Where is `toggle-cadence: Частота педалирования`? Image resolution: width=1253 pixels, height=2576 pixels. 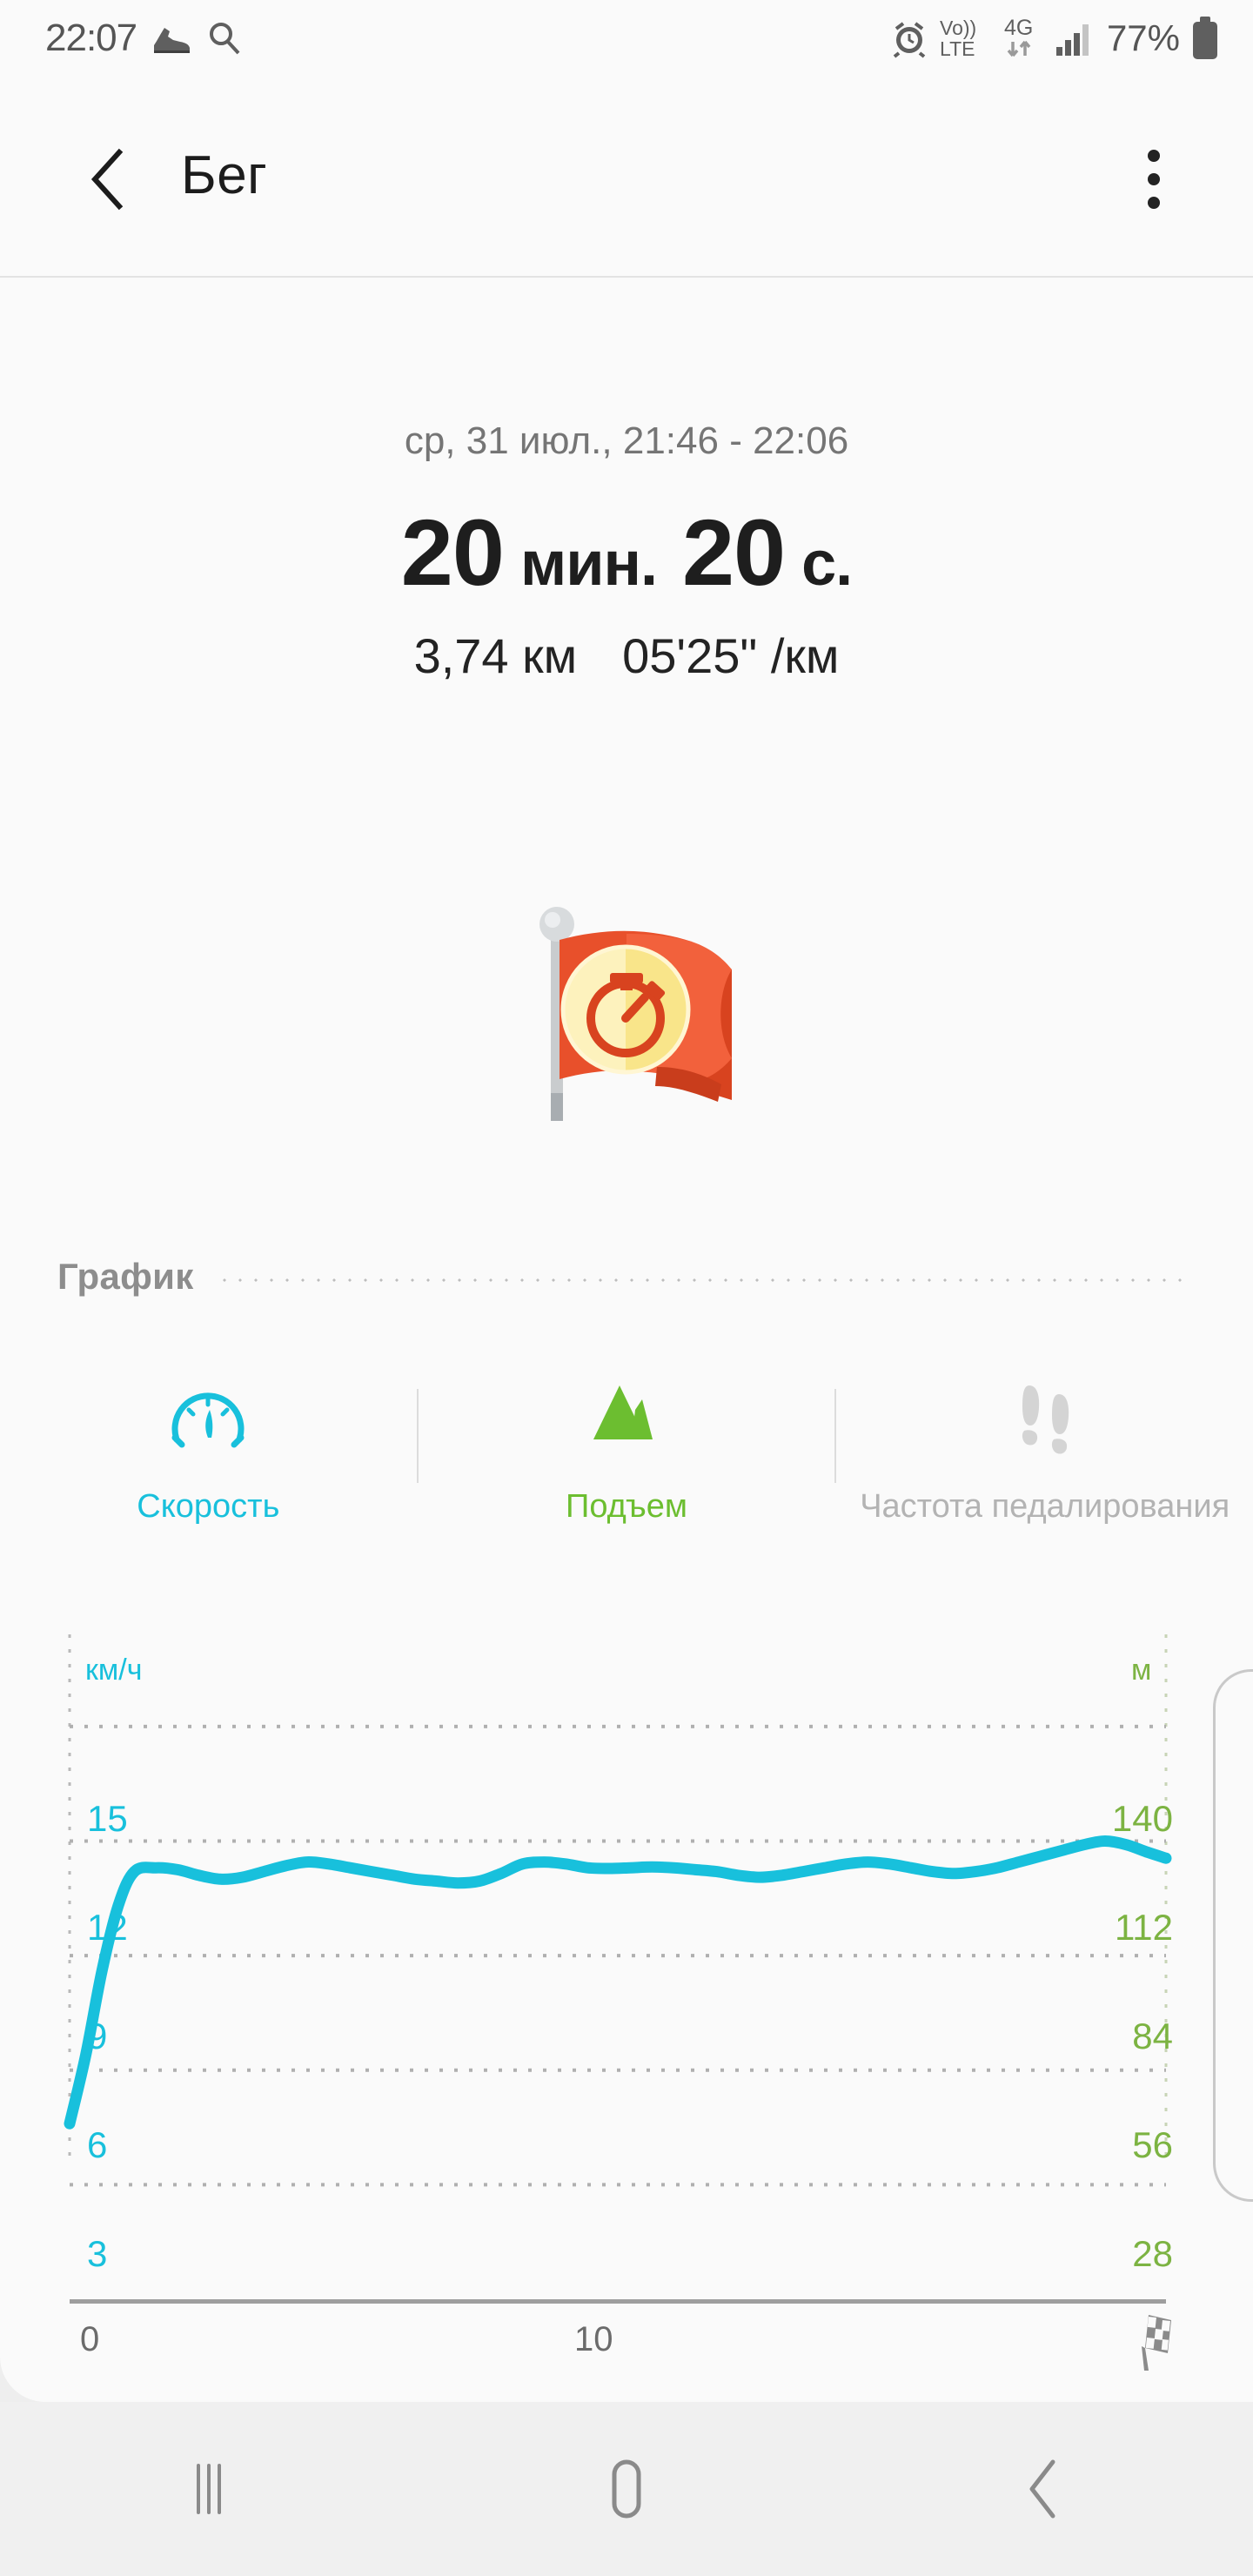
toggle-cadence: Частота педалирования is located at coordinates (1044, 1441).